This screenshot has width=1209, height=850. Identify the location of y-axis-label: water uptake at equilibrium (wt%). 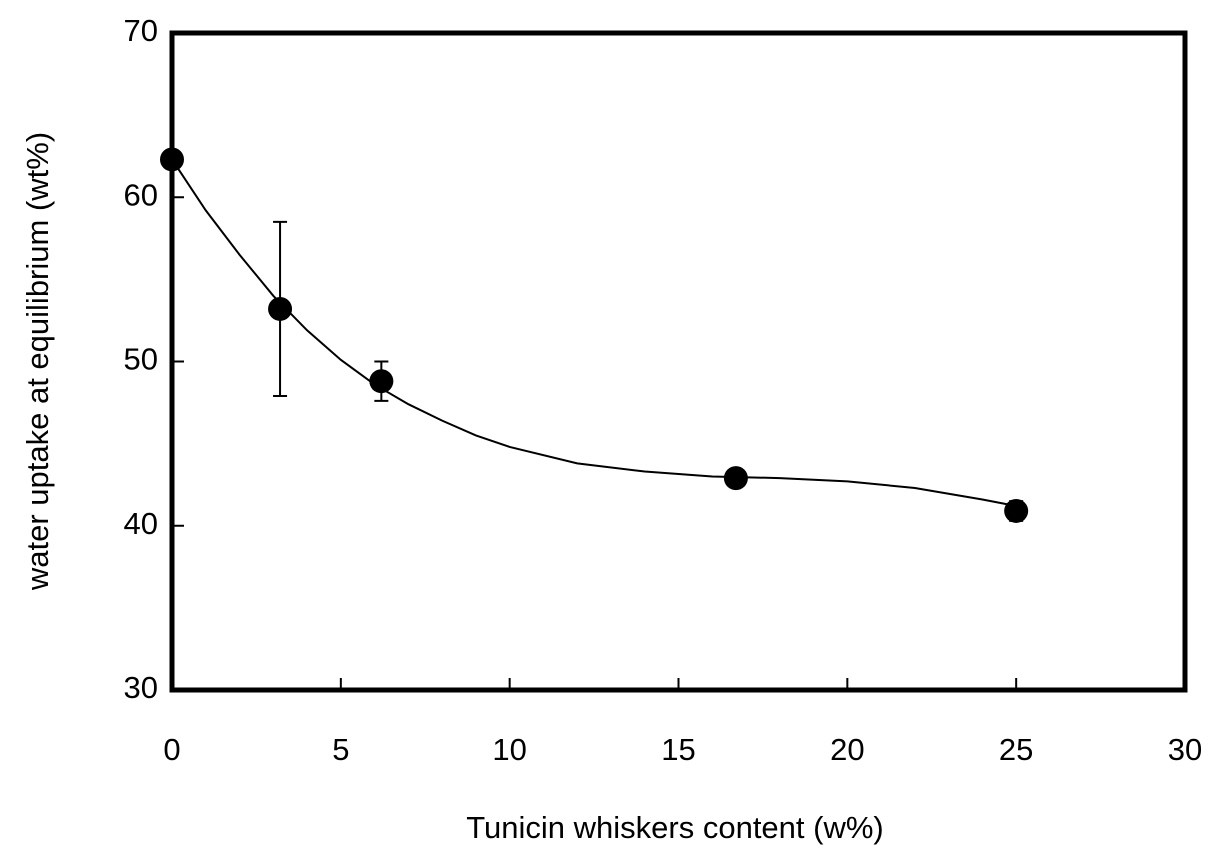
(37, 361).